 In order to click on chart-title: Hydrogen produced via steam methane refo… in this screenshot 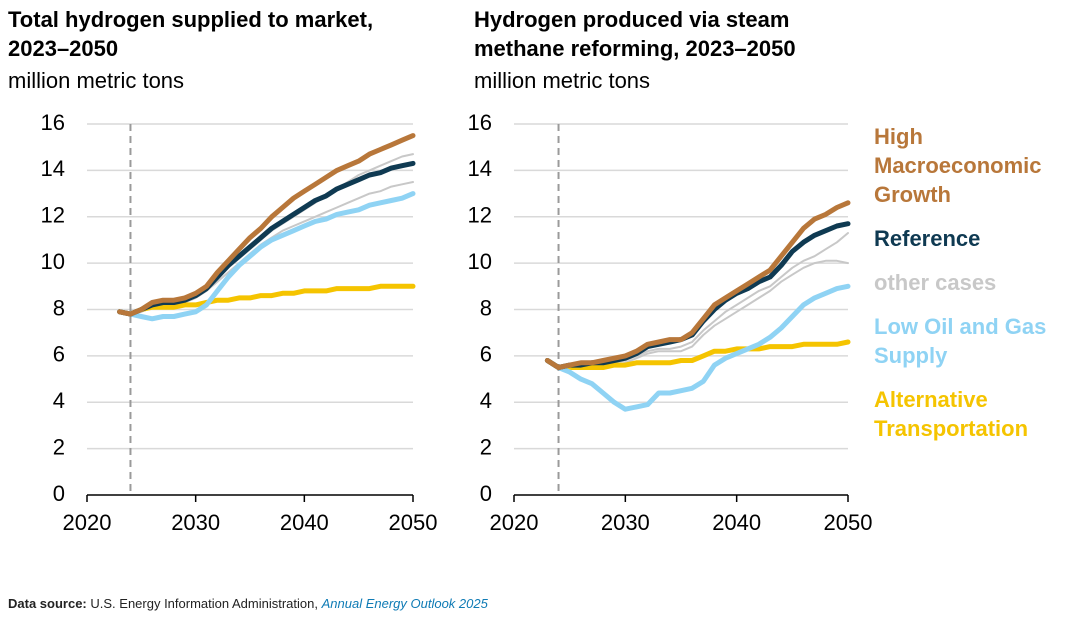, I will do `click(635, 34)`.